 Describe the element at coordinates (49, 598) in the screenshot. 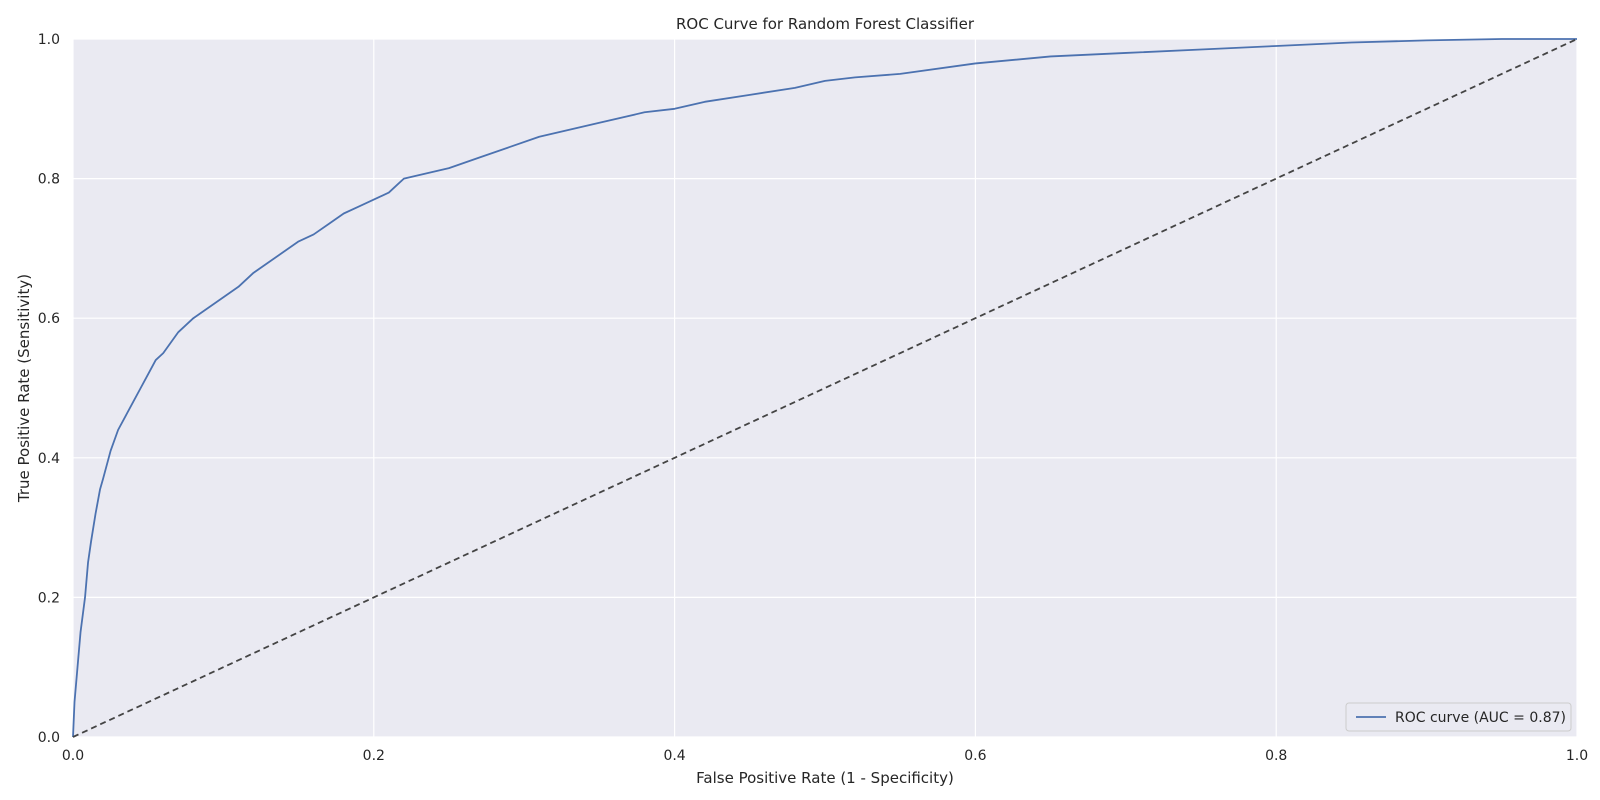

I see `y-tick-label-1: 0.2` at that location.